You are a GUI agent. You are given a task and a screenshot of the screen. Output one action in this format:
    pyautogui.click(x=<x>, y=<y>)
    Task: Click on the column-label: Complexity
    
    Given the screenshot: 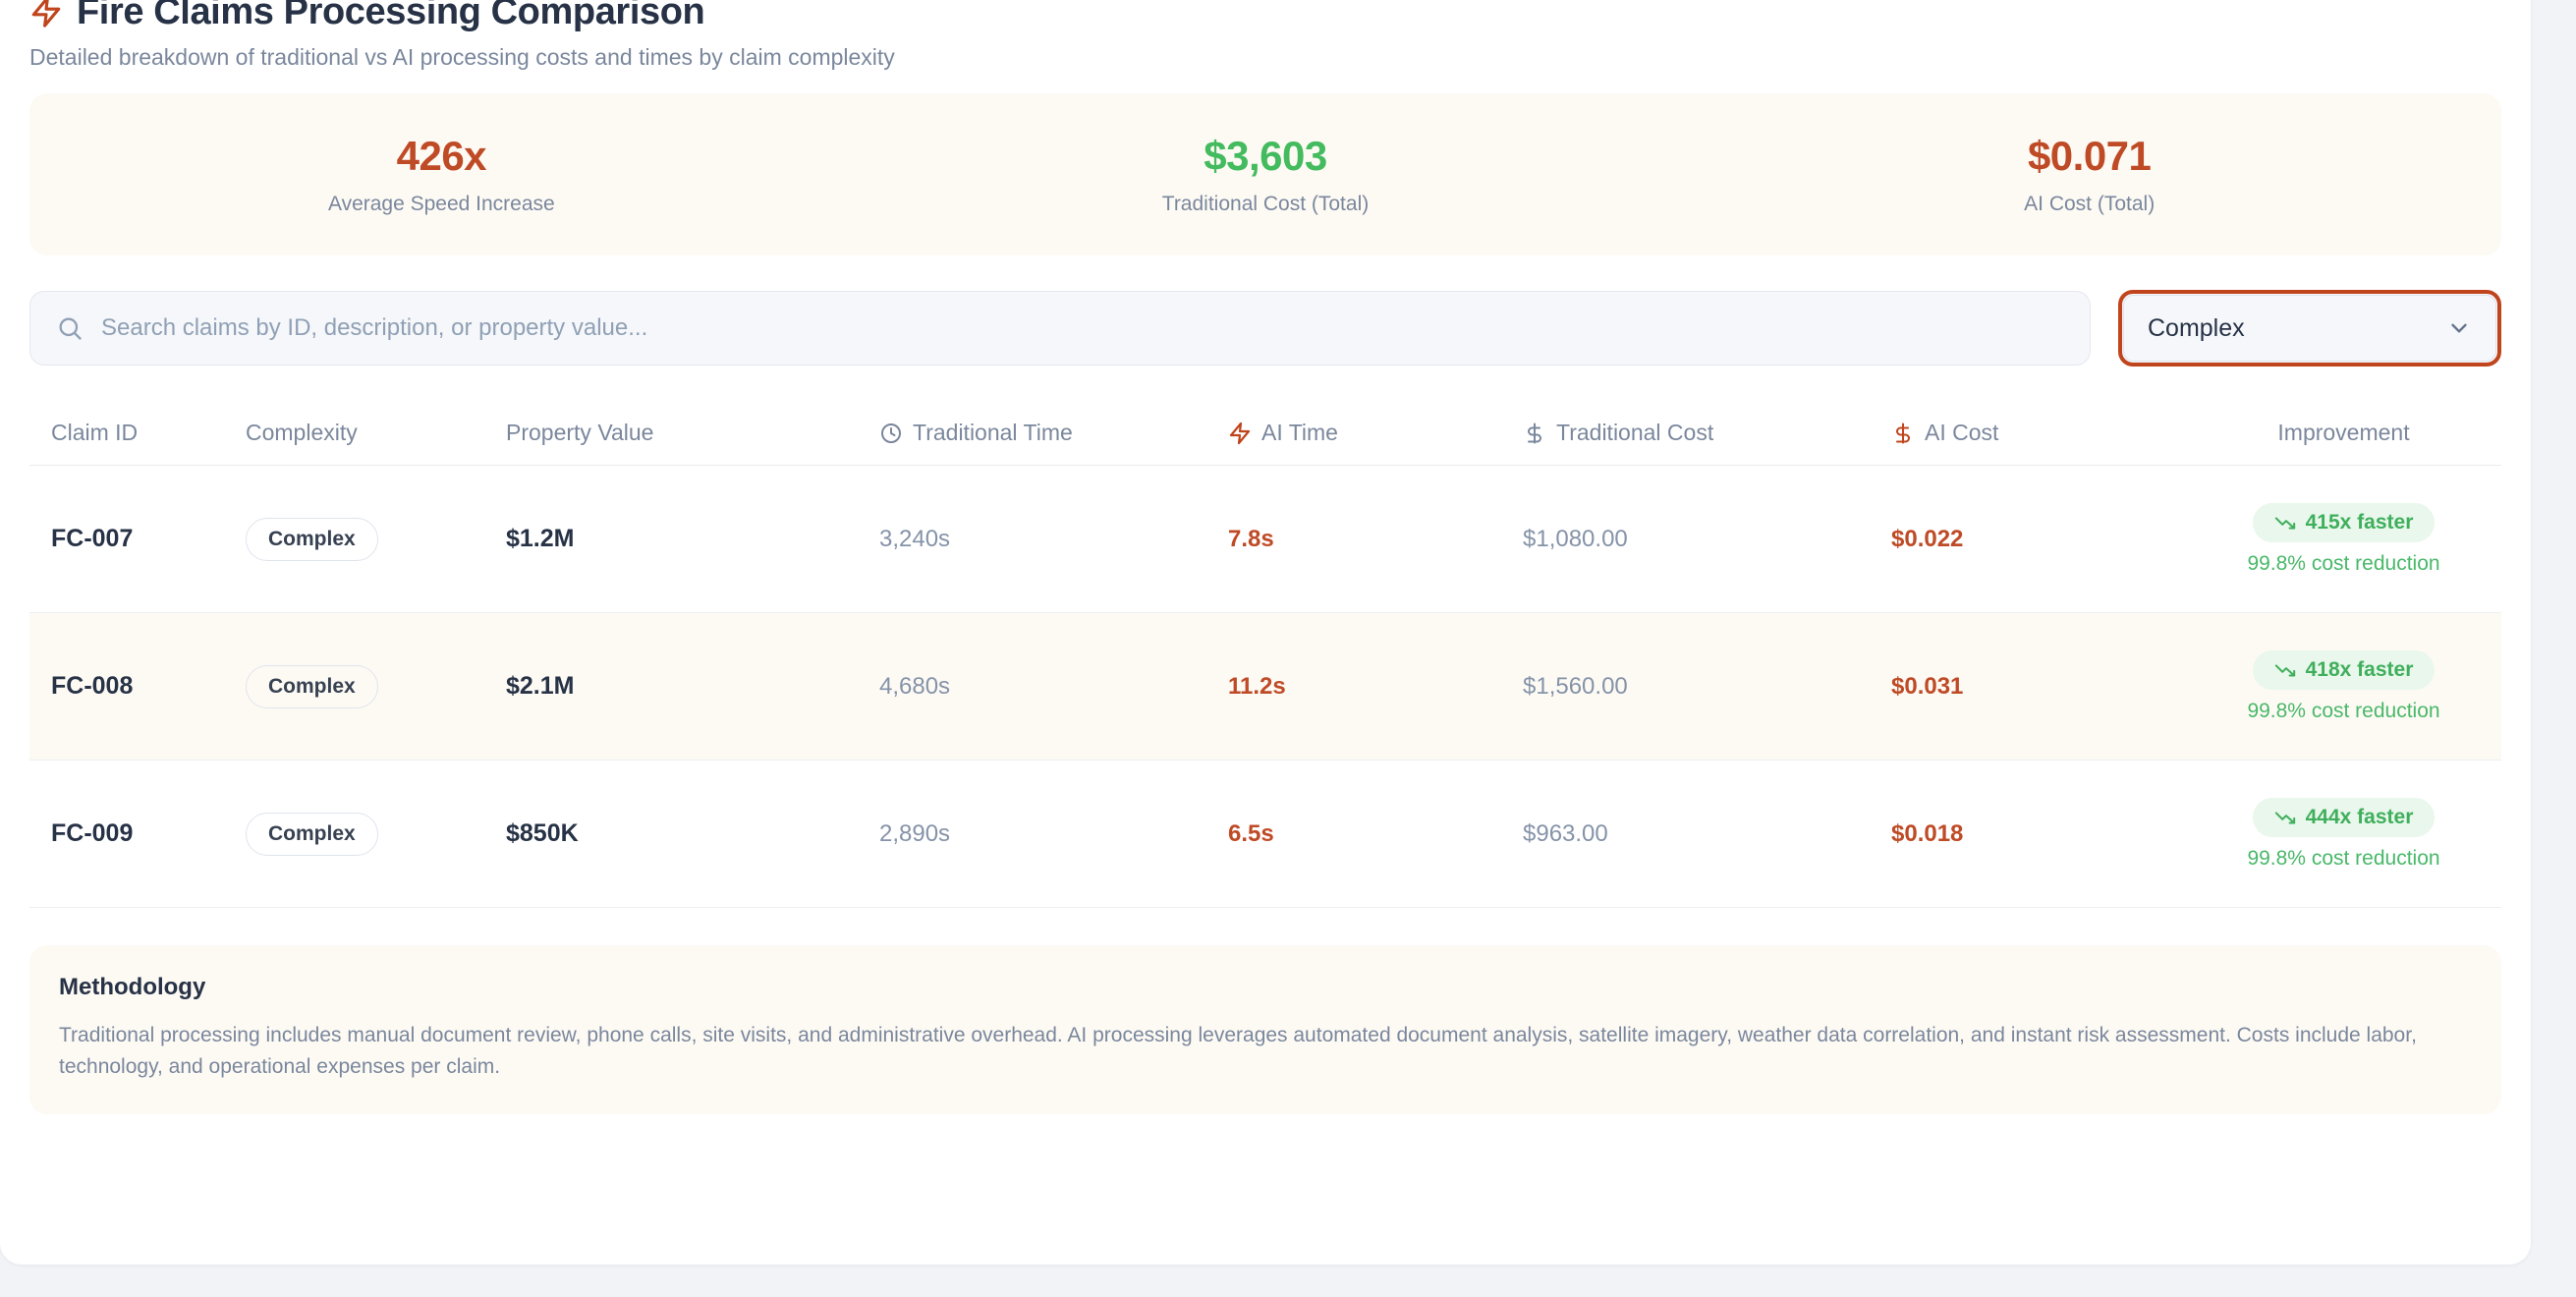 What is the action you would take?
    pyautogui.click(x=302, y=432)
    